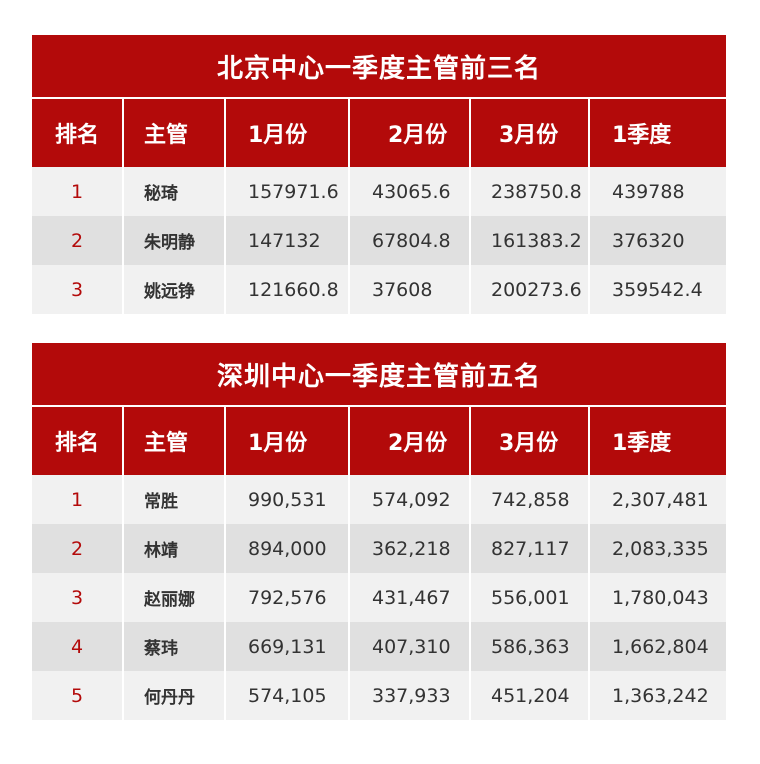 The height and width of the screenshot is (764, 760). Describe the element at coordinates (528, 240) in the screenshot. I see `mar-cell: 161383.2` at that location.